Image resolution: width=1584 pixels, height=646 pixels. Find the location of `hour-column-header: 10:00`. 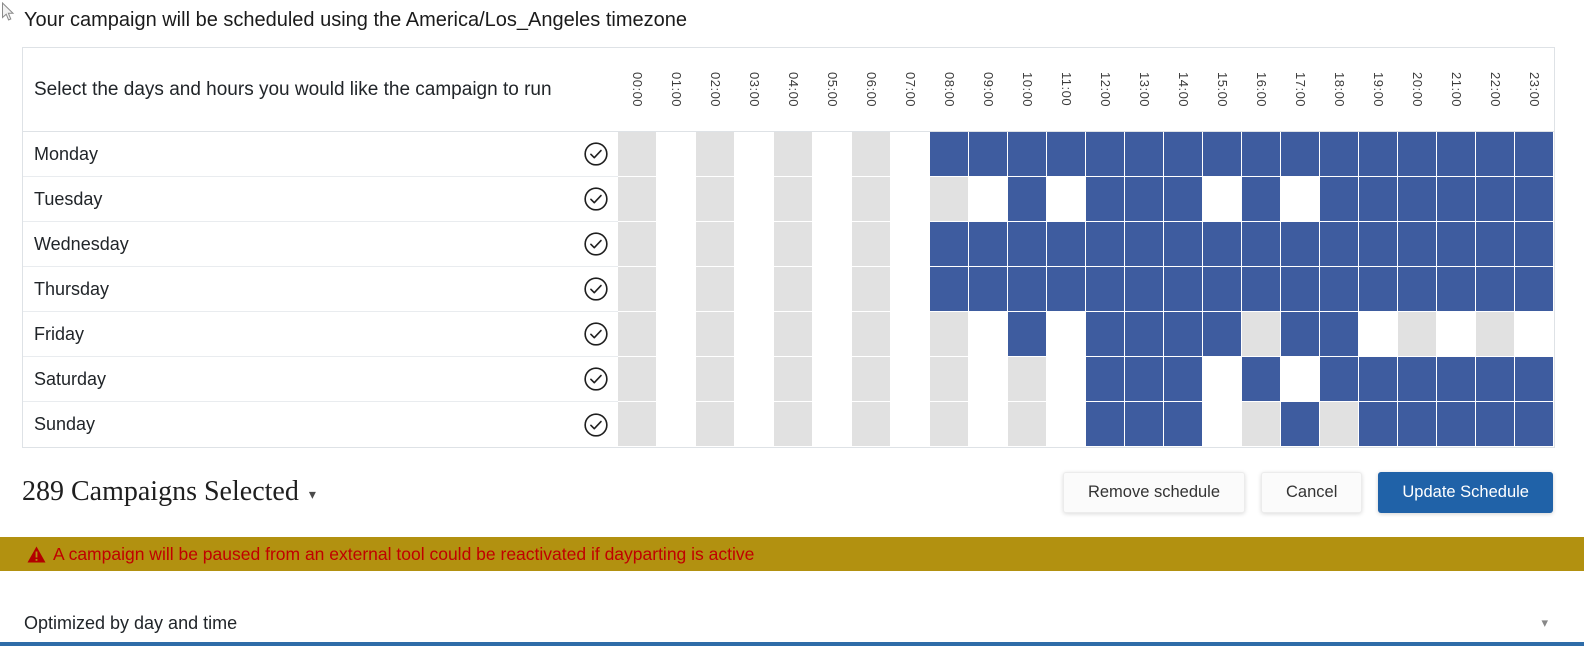

hour-column-header: 10:00 is located at coordinates (1027, 89).